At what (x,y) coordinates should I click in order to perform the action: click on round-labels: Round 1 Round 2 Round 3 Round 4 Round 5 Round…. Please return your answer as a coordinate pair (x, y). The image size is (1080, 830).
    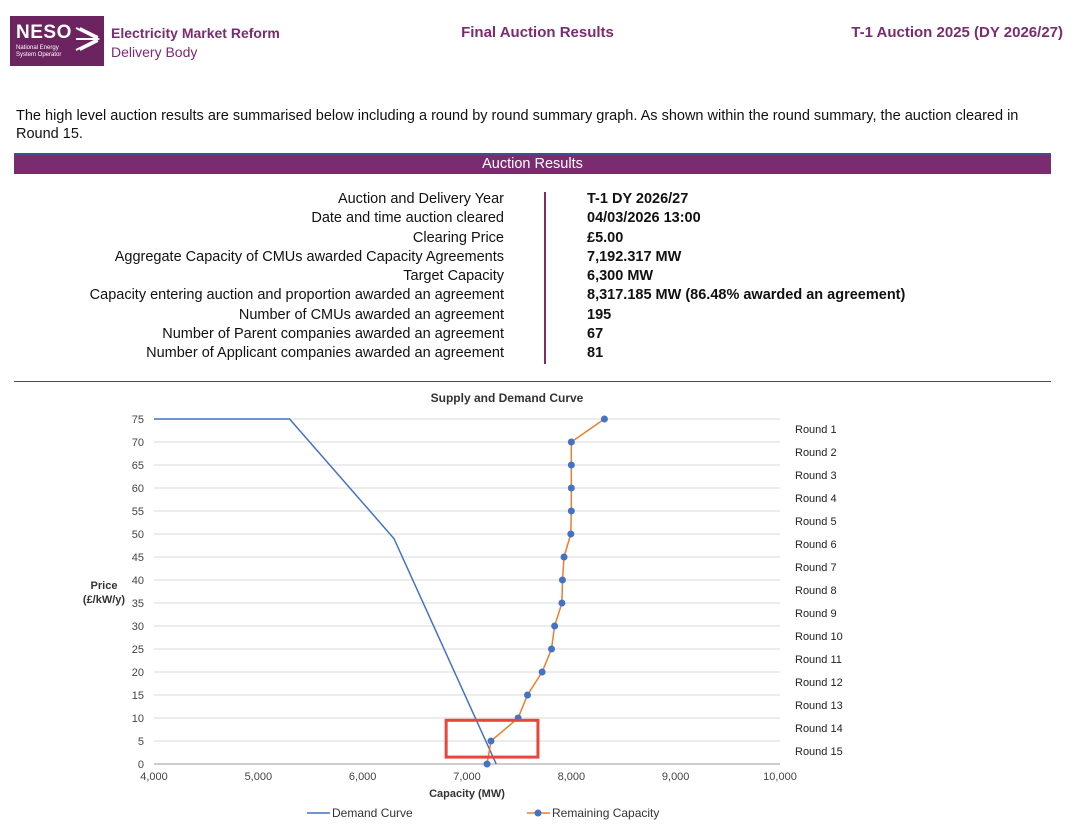
    Looking at the image, I should click on (819, 595).